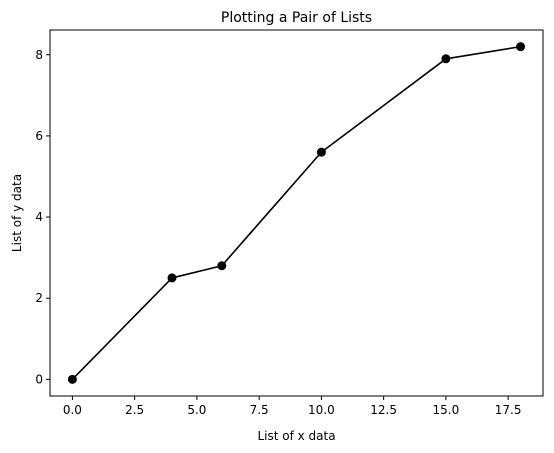 The image size is (554, 453). Describe the element at coordinates (39, 55) in the screenshot. I see `y-tick-label: 8` at that location.